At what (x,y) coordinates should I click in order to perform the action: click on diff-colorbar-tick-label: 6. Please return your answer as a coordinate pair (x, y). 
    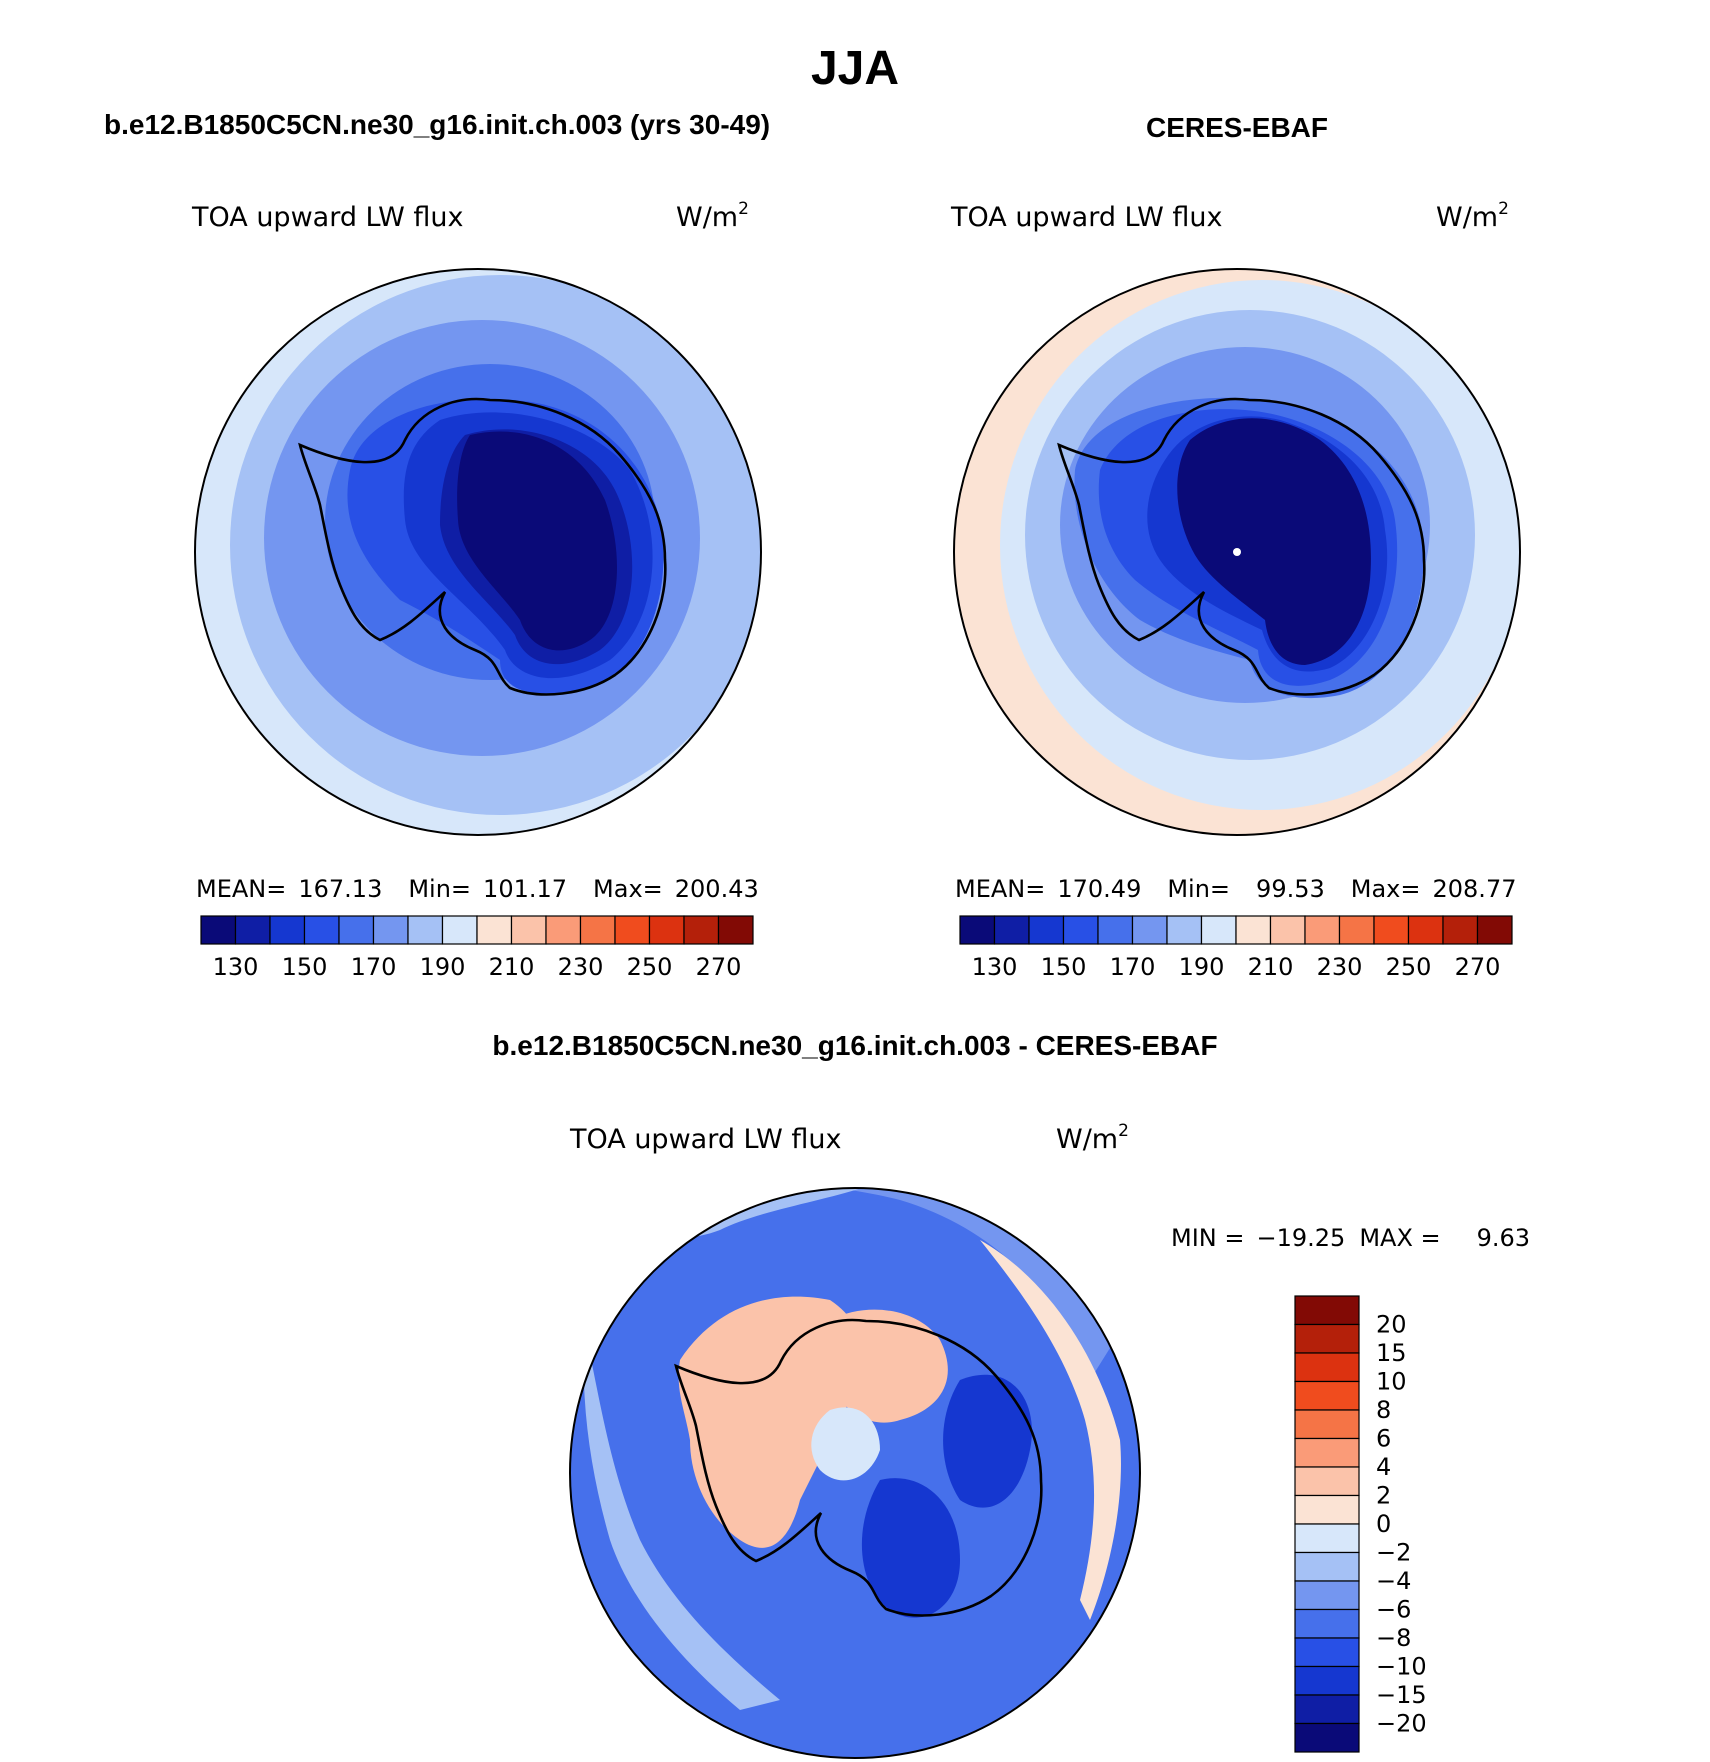
    Looking at the image, I should click on (1383, 1439).